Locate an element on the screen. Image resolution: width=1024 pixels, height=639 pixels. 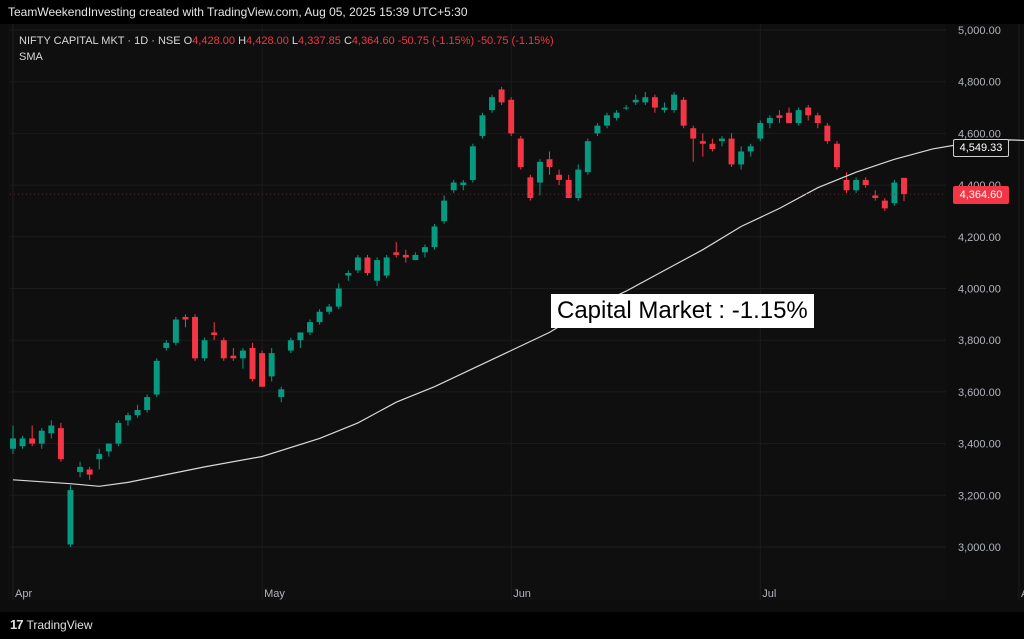
tradingview-logo: 17 TradingView is located at coordinates (51, 624).